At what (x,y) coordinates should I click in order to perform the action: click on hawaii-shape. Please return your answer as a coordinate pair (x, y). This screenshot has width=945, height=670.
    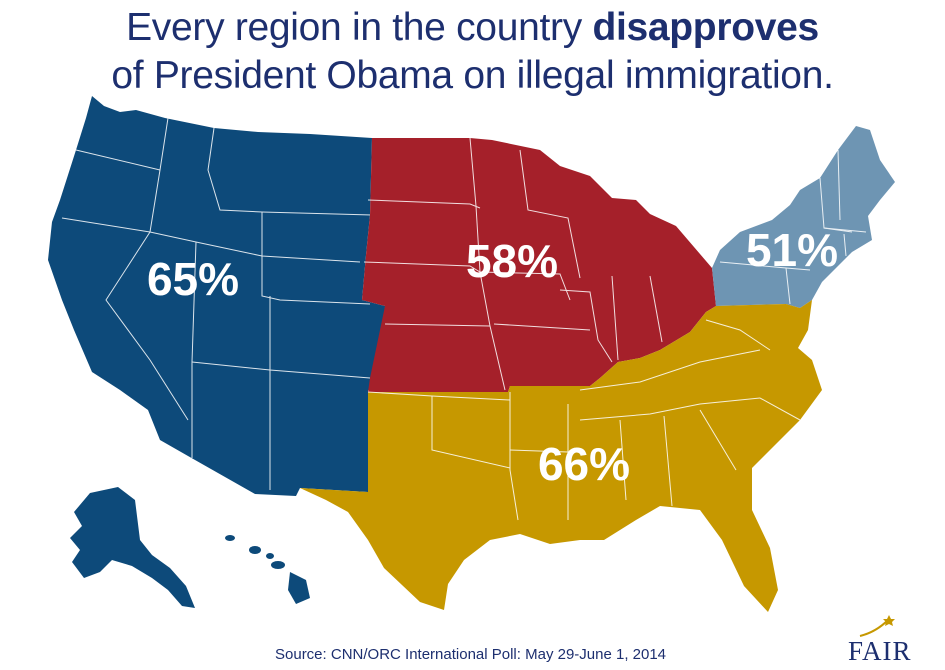
    Looking at the image, I should click on (267, 569).